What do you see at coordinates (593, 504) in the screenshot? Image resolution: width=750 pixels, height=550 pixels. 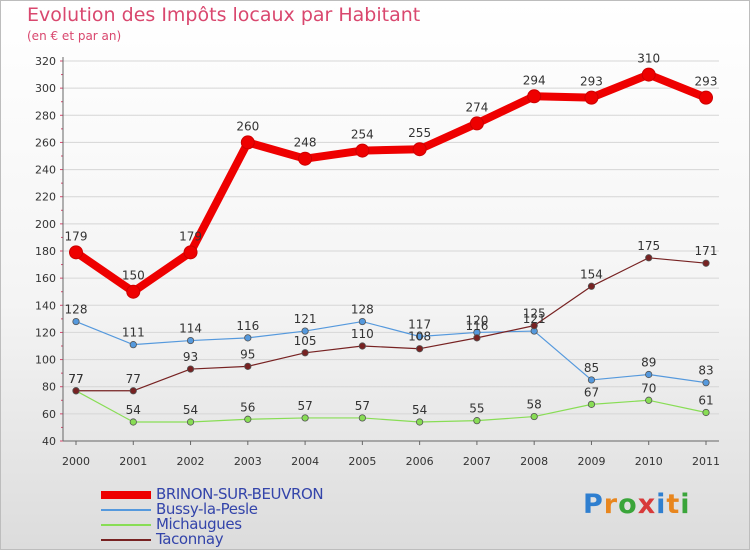 I see `logo-letter: P` at bounding box center [593, 504].